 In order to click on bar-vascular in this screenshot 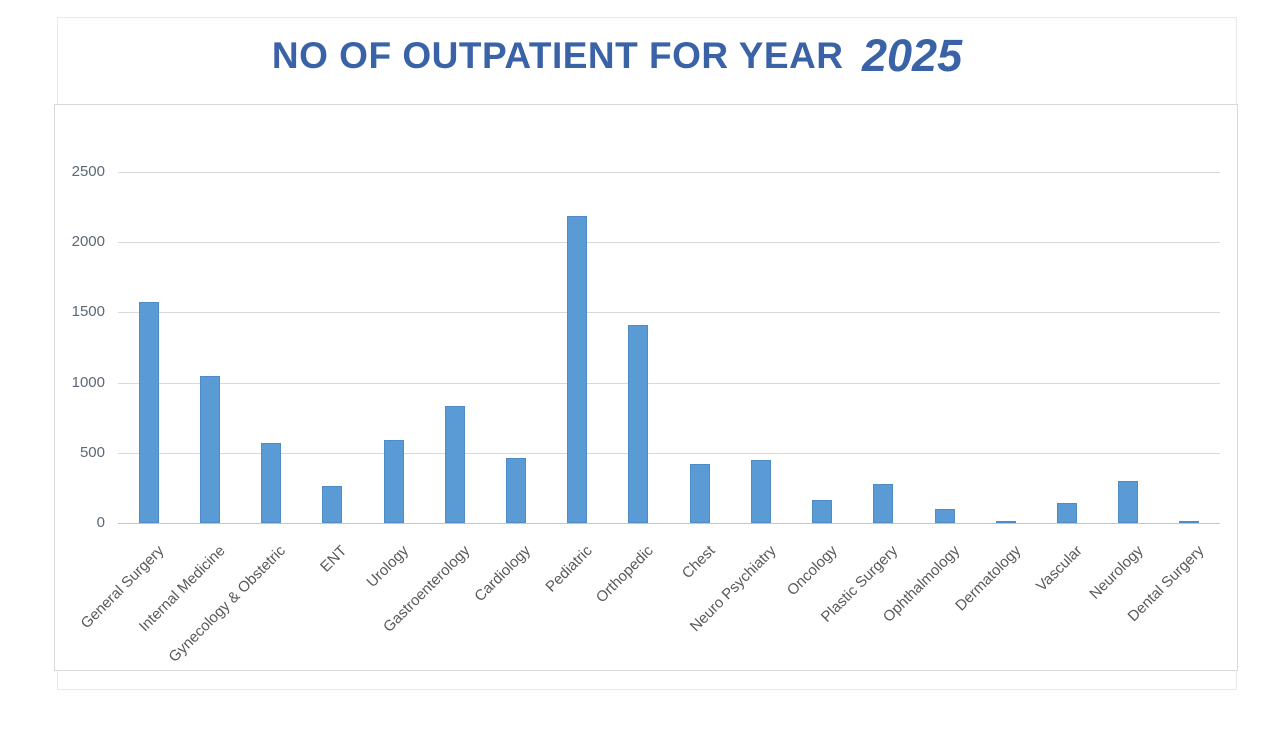, I will do `click(1067, 513)`.